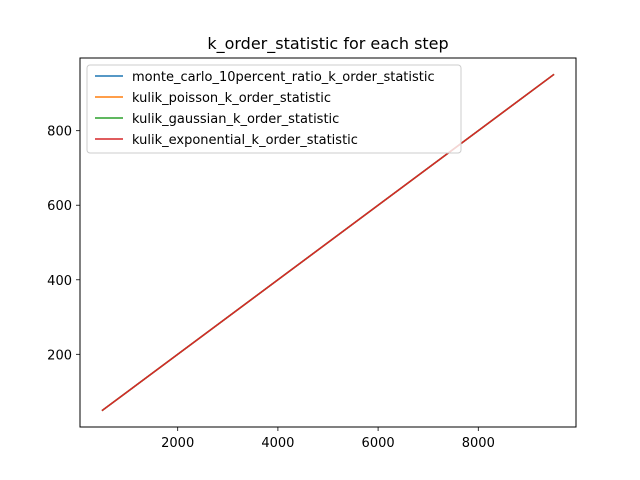  I want to click on x-tick-label: 2000, so click(177, 443).